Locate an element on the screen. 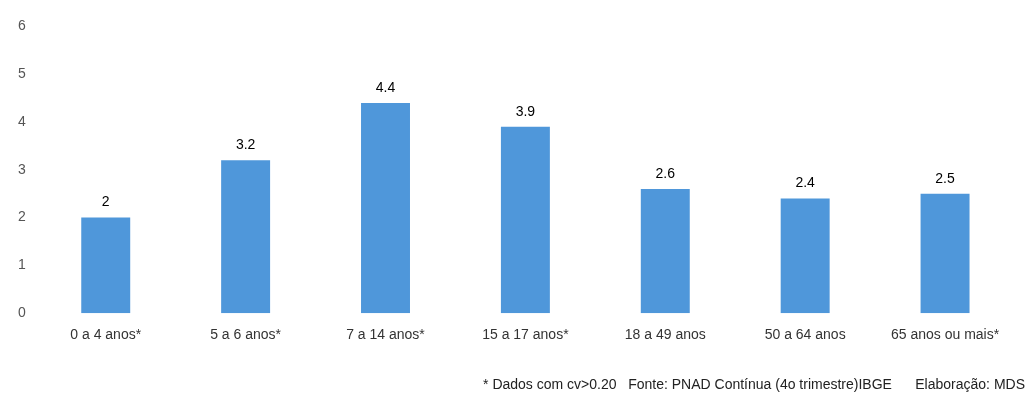  y-tick-label: 2 is located at coordinates (21, 216).